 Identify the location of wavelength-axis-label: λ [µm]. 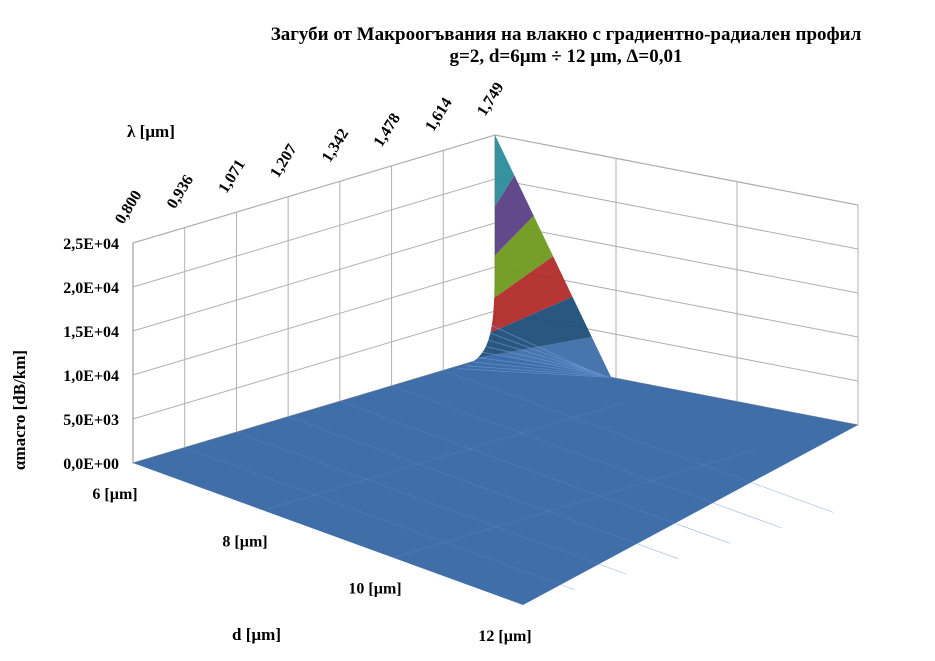
(151, 131).